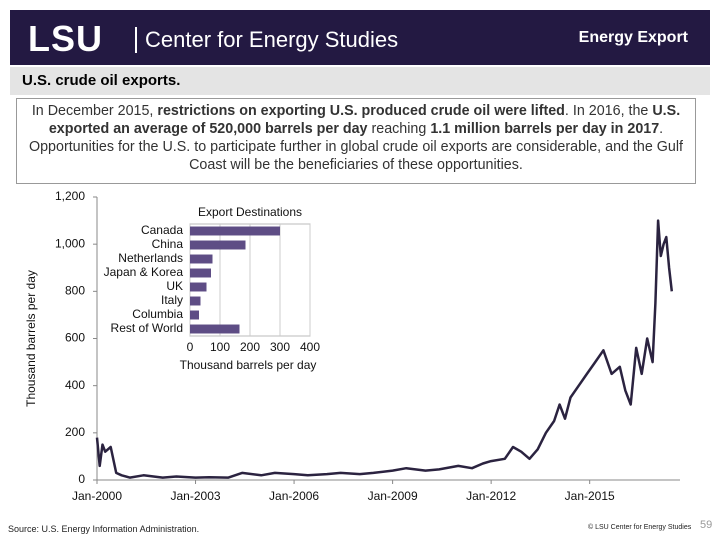 This screenshot has width=720, height=540. What do you see at coordinates (190, 347) in the screenshot?
I see `x-tick-label: 0` at bounding box center [190, 347].